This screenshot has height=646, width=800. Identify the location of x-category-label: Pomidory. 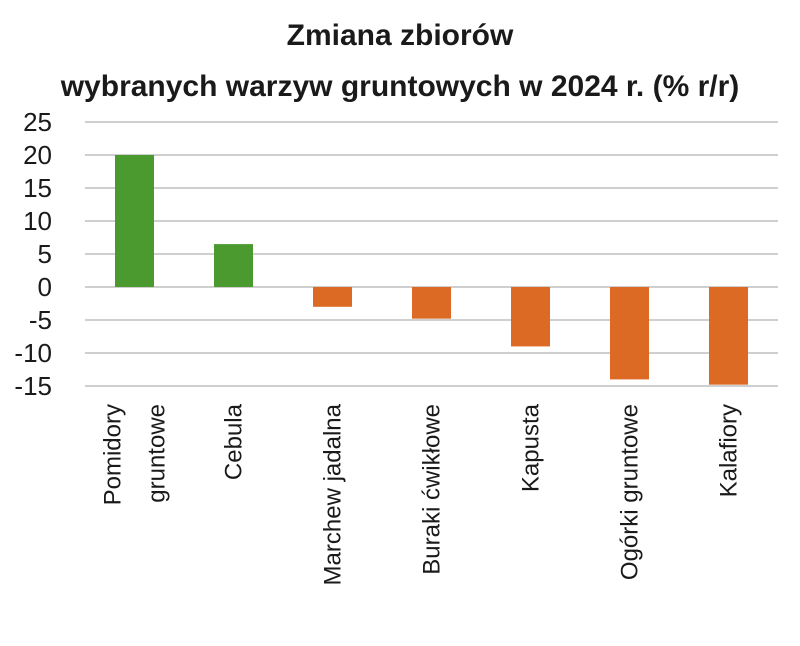
(113, 454).